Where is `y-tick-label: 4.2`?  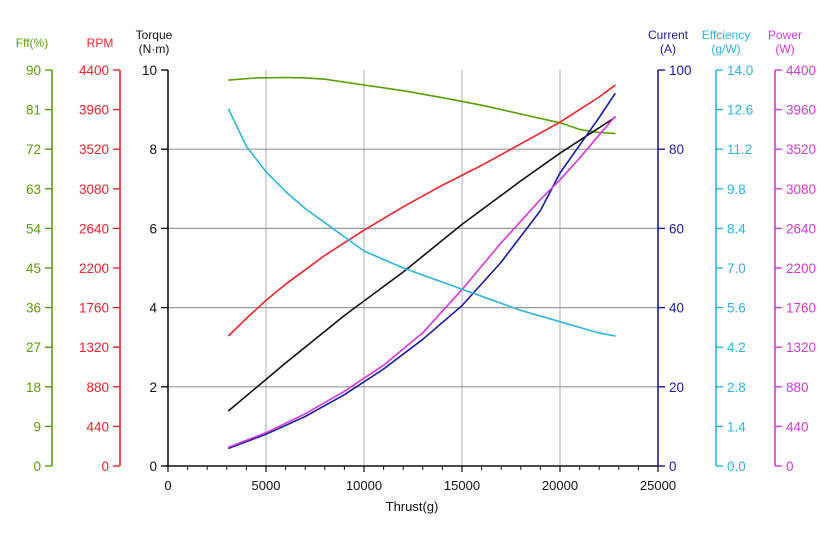
y-tick-label: 4.2 is located at coordinates (736, 347).